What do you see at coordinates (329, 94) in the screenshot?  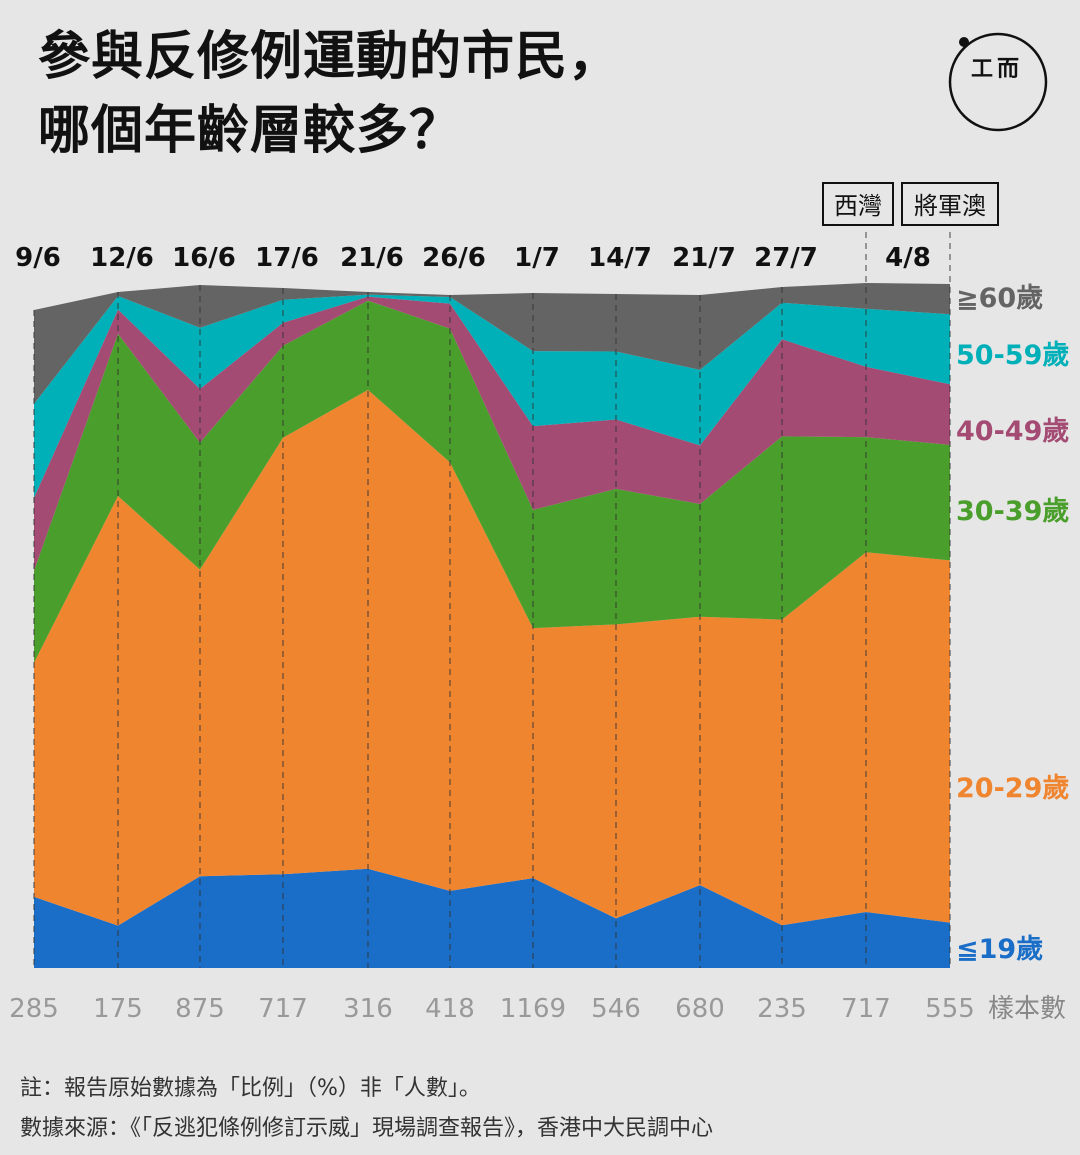 I see `chart-title: 參與反修例運動的市民， 哪個年齡層較多？` at bounding box center [329, 94].